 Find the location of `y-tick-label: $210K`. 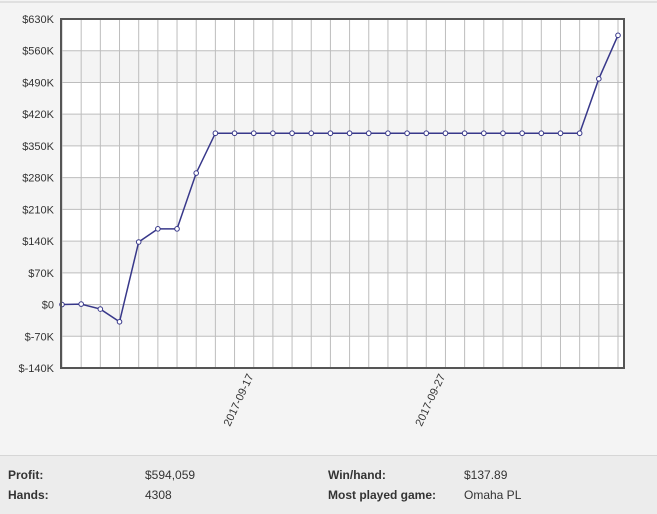

y-tick-label: $210K is located at coordinates (38, 210).